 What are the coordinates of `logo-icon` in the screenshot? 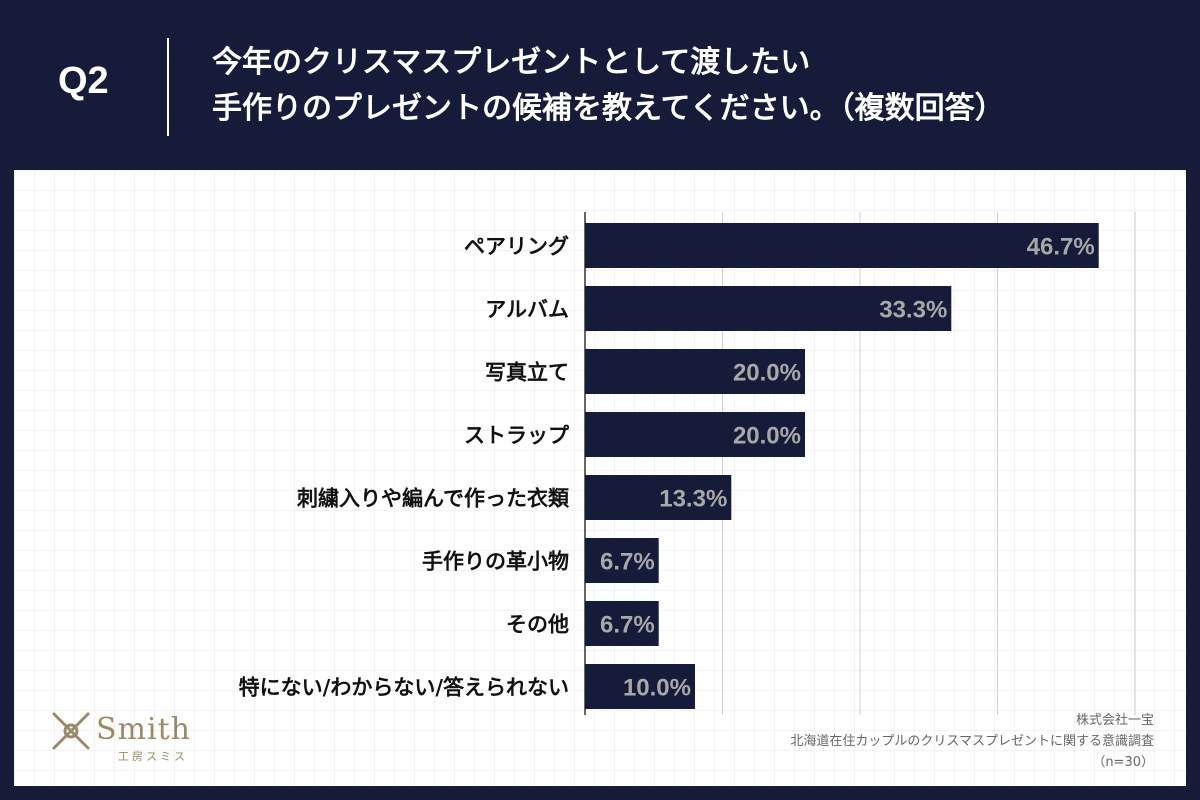 It's located at (71, 731).